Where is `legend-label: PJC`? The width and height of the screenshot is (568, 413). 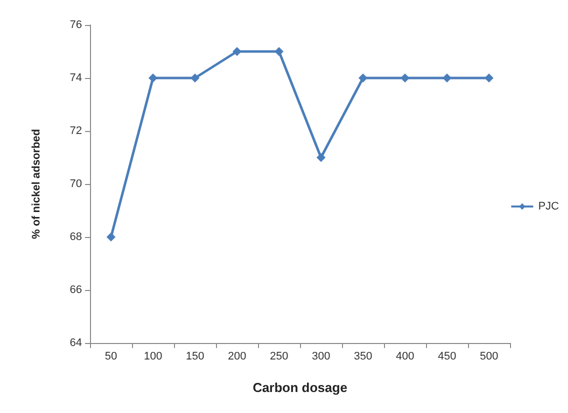
legend-label: PJC is located at coordinates (549, 206).